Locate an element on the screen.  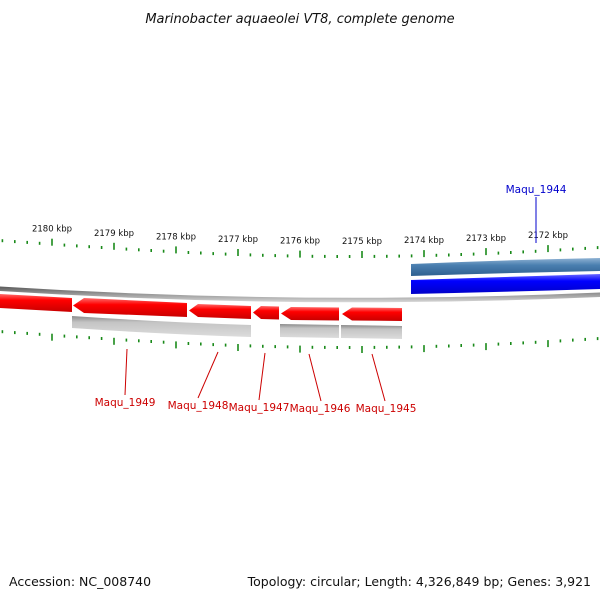
gene-label-maqu-1947: Maqu_1947 is located at coordinates (259, 408).